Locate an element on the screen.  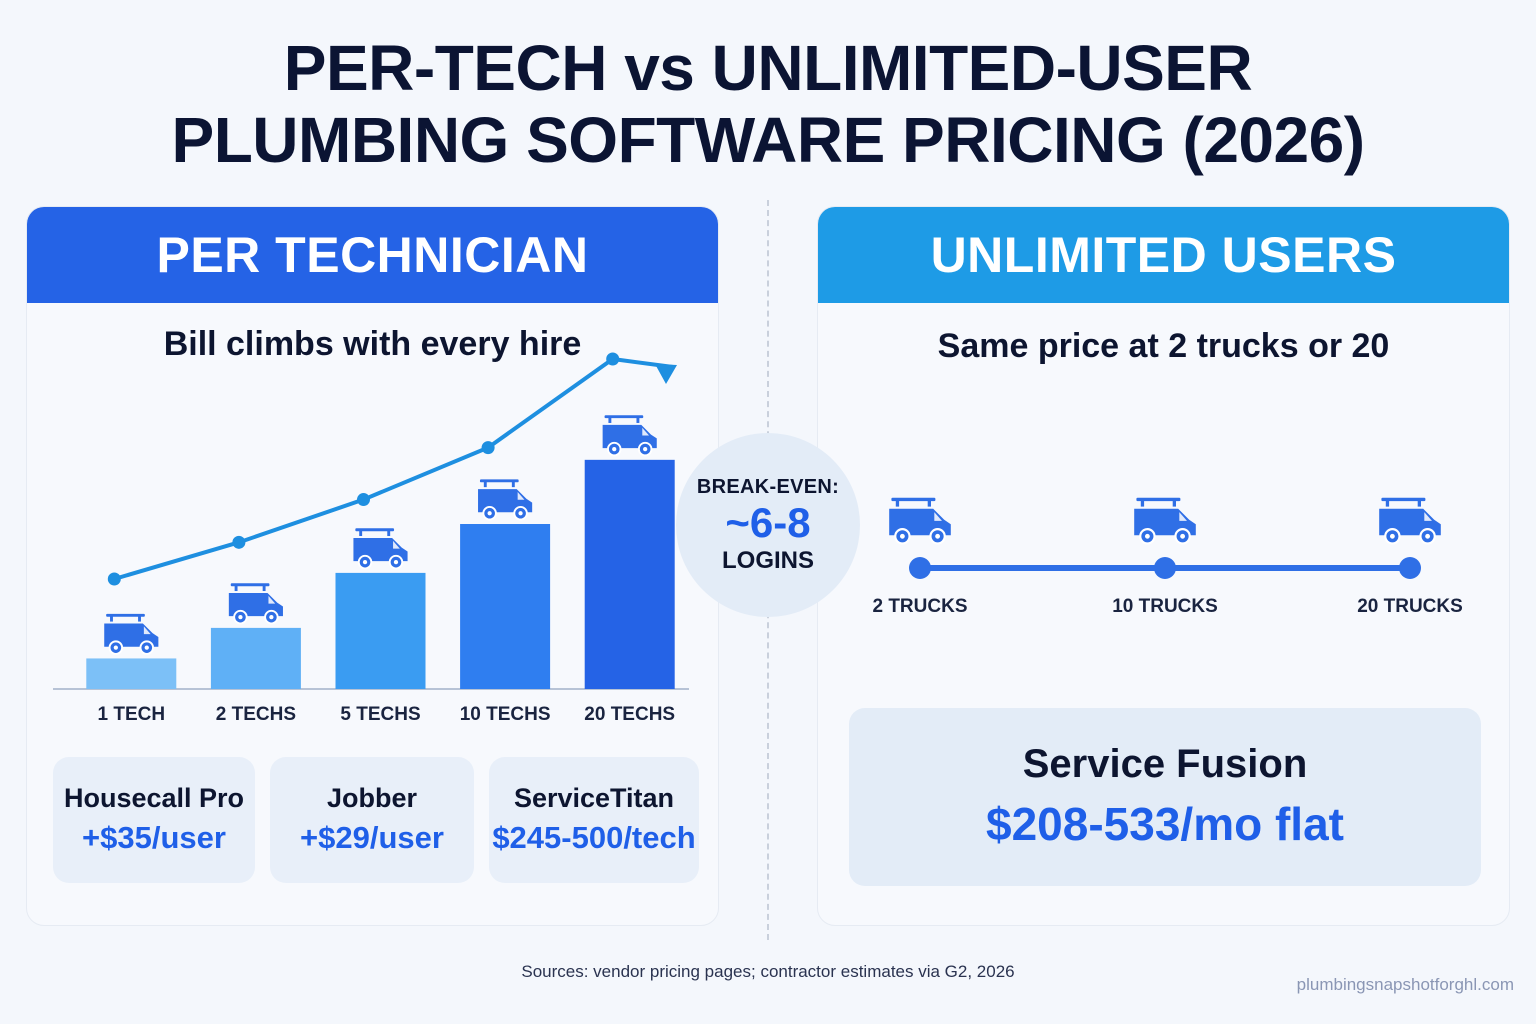
x-tick-label: 1 TECH is located at coordinates (131, 714).